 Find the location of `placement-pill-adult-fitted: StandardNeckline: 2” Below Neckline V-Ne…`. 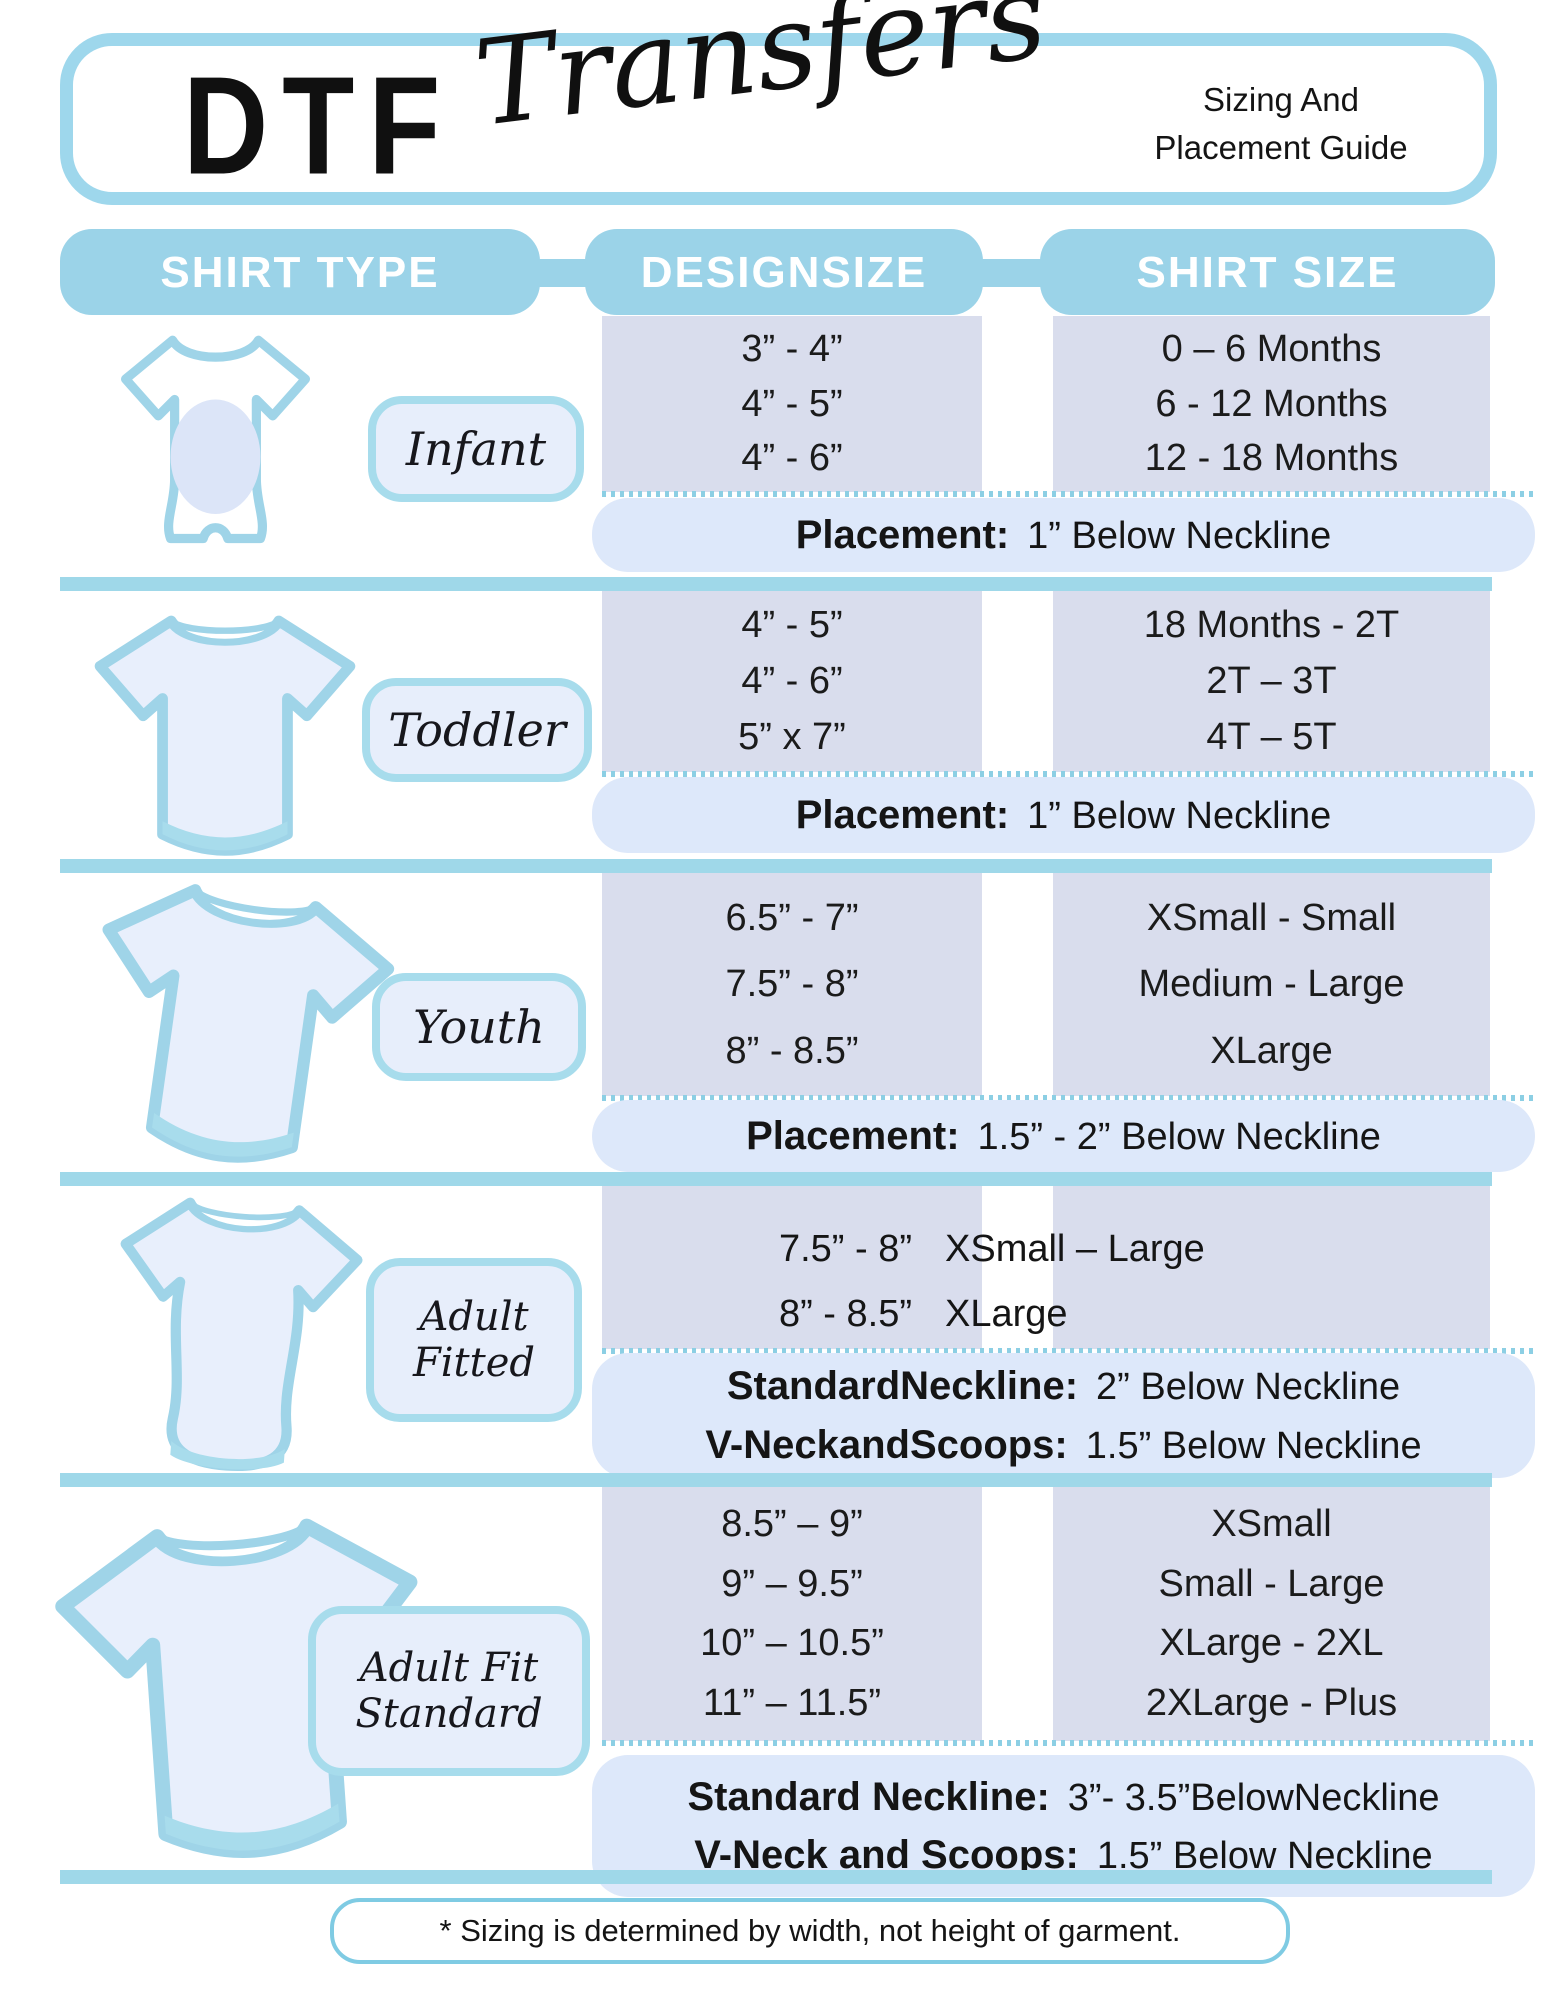

placement-pill-adult-fitted: StandardNeckline: 2” Below Neckline V-Ne… is located at coordinates (1063, 1415).